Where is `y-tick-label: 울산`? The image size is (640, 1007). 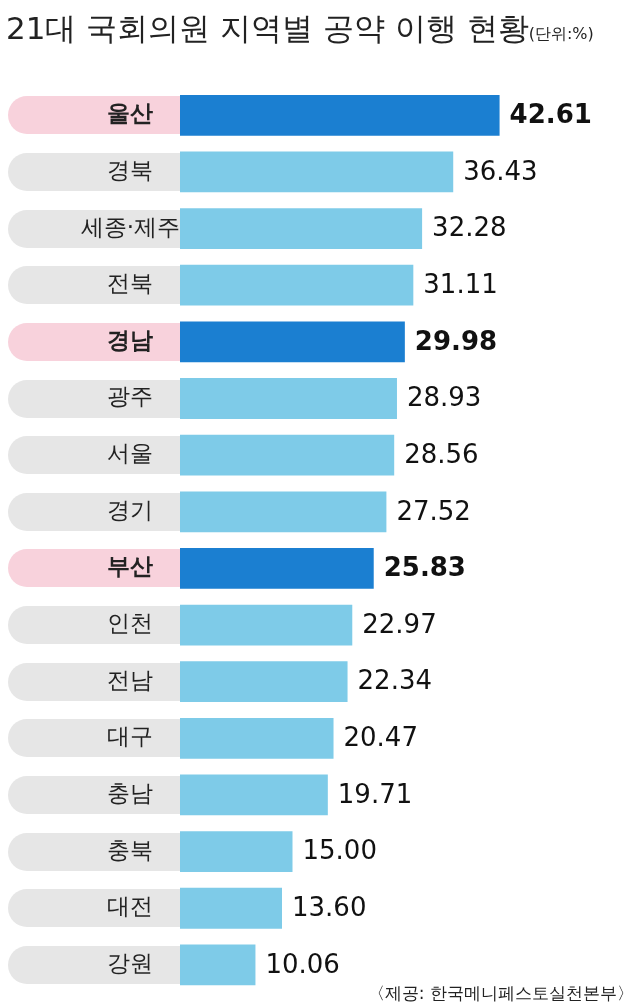 y-tick-label: 울산 is located at coordinates (130, 113).